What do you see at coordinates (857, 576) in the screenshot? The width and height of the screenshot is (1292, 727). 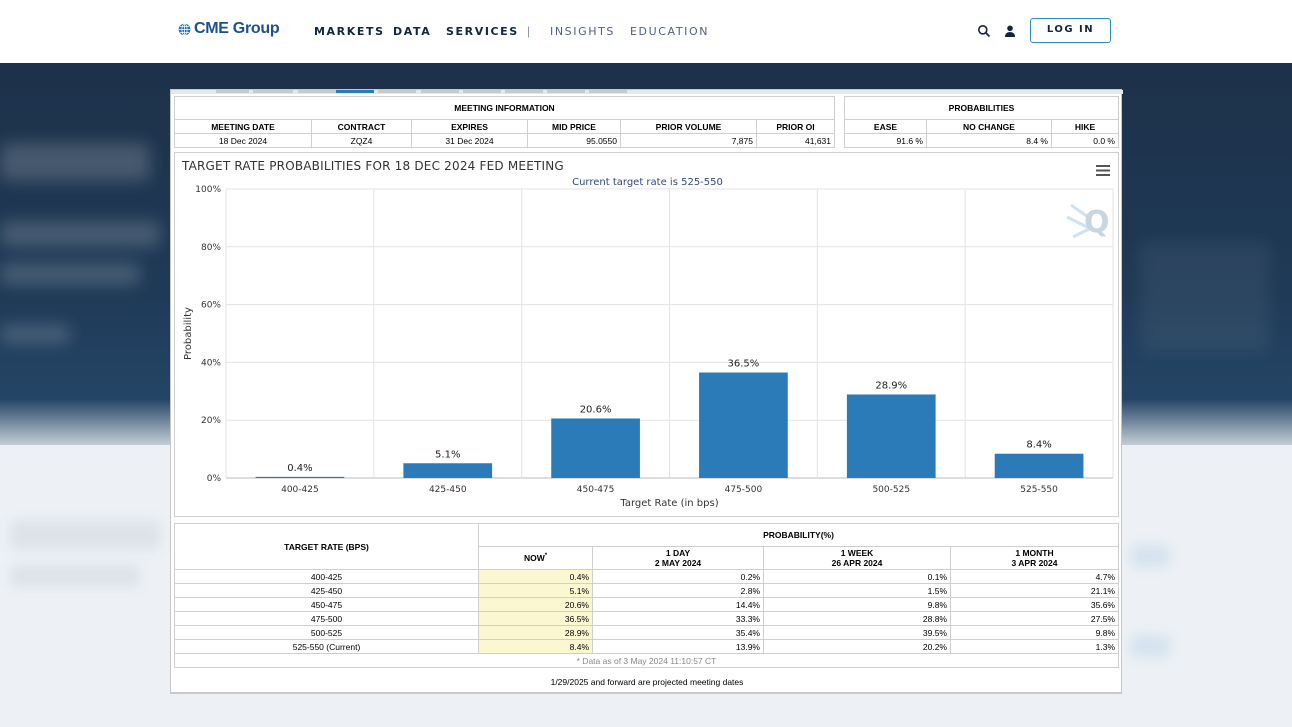 I see `one-week-cell: 0.1%` at bounding box center [857, 576].